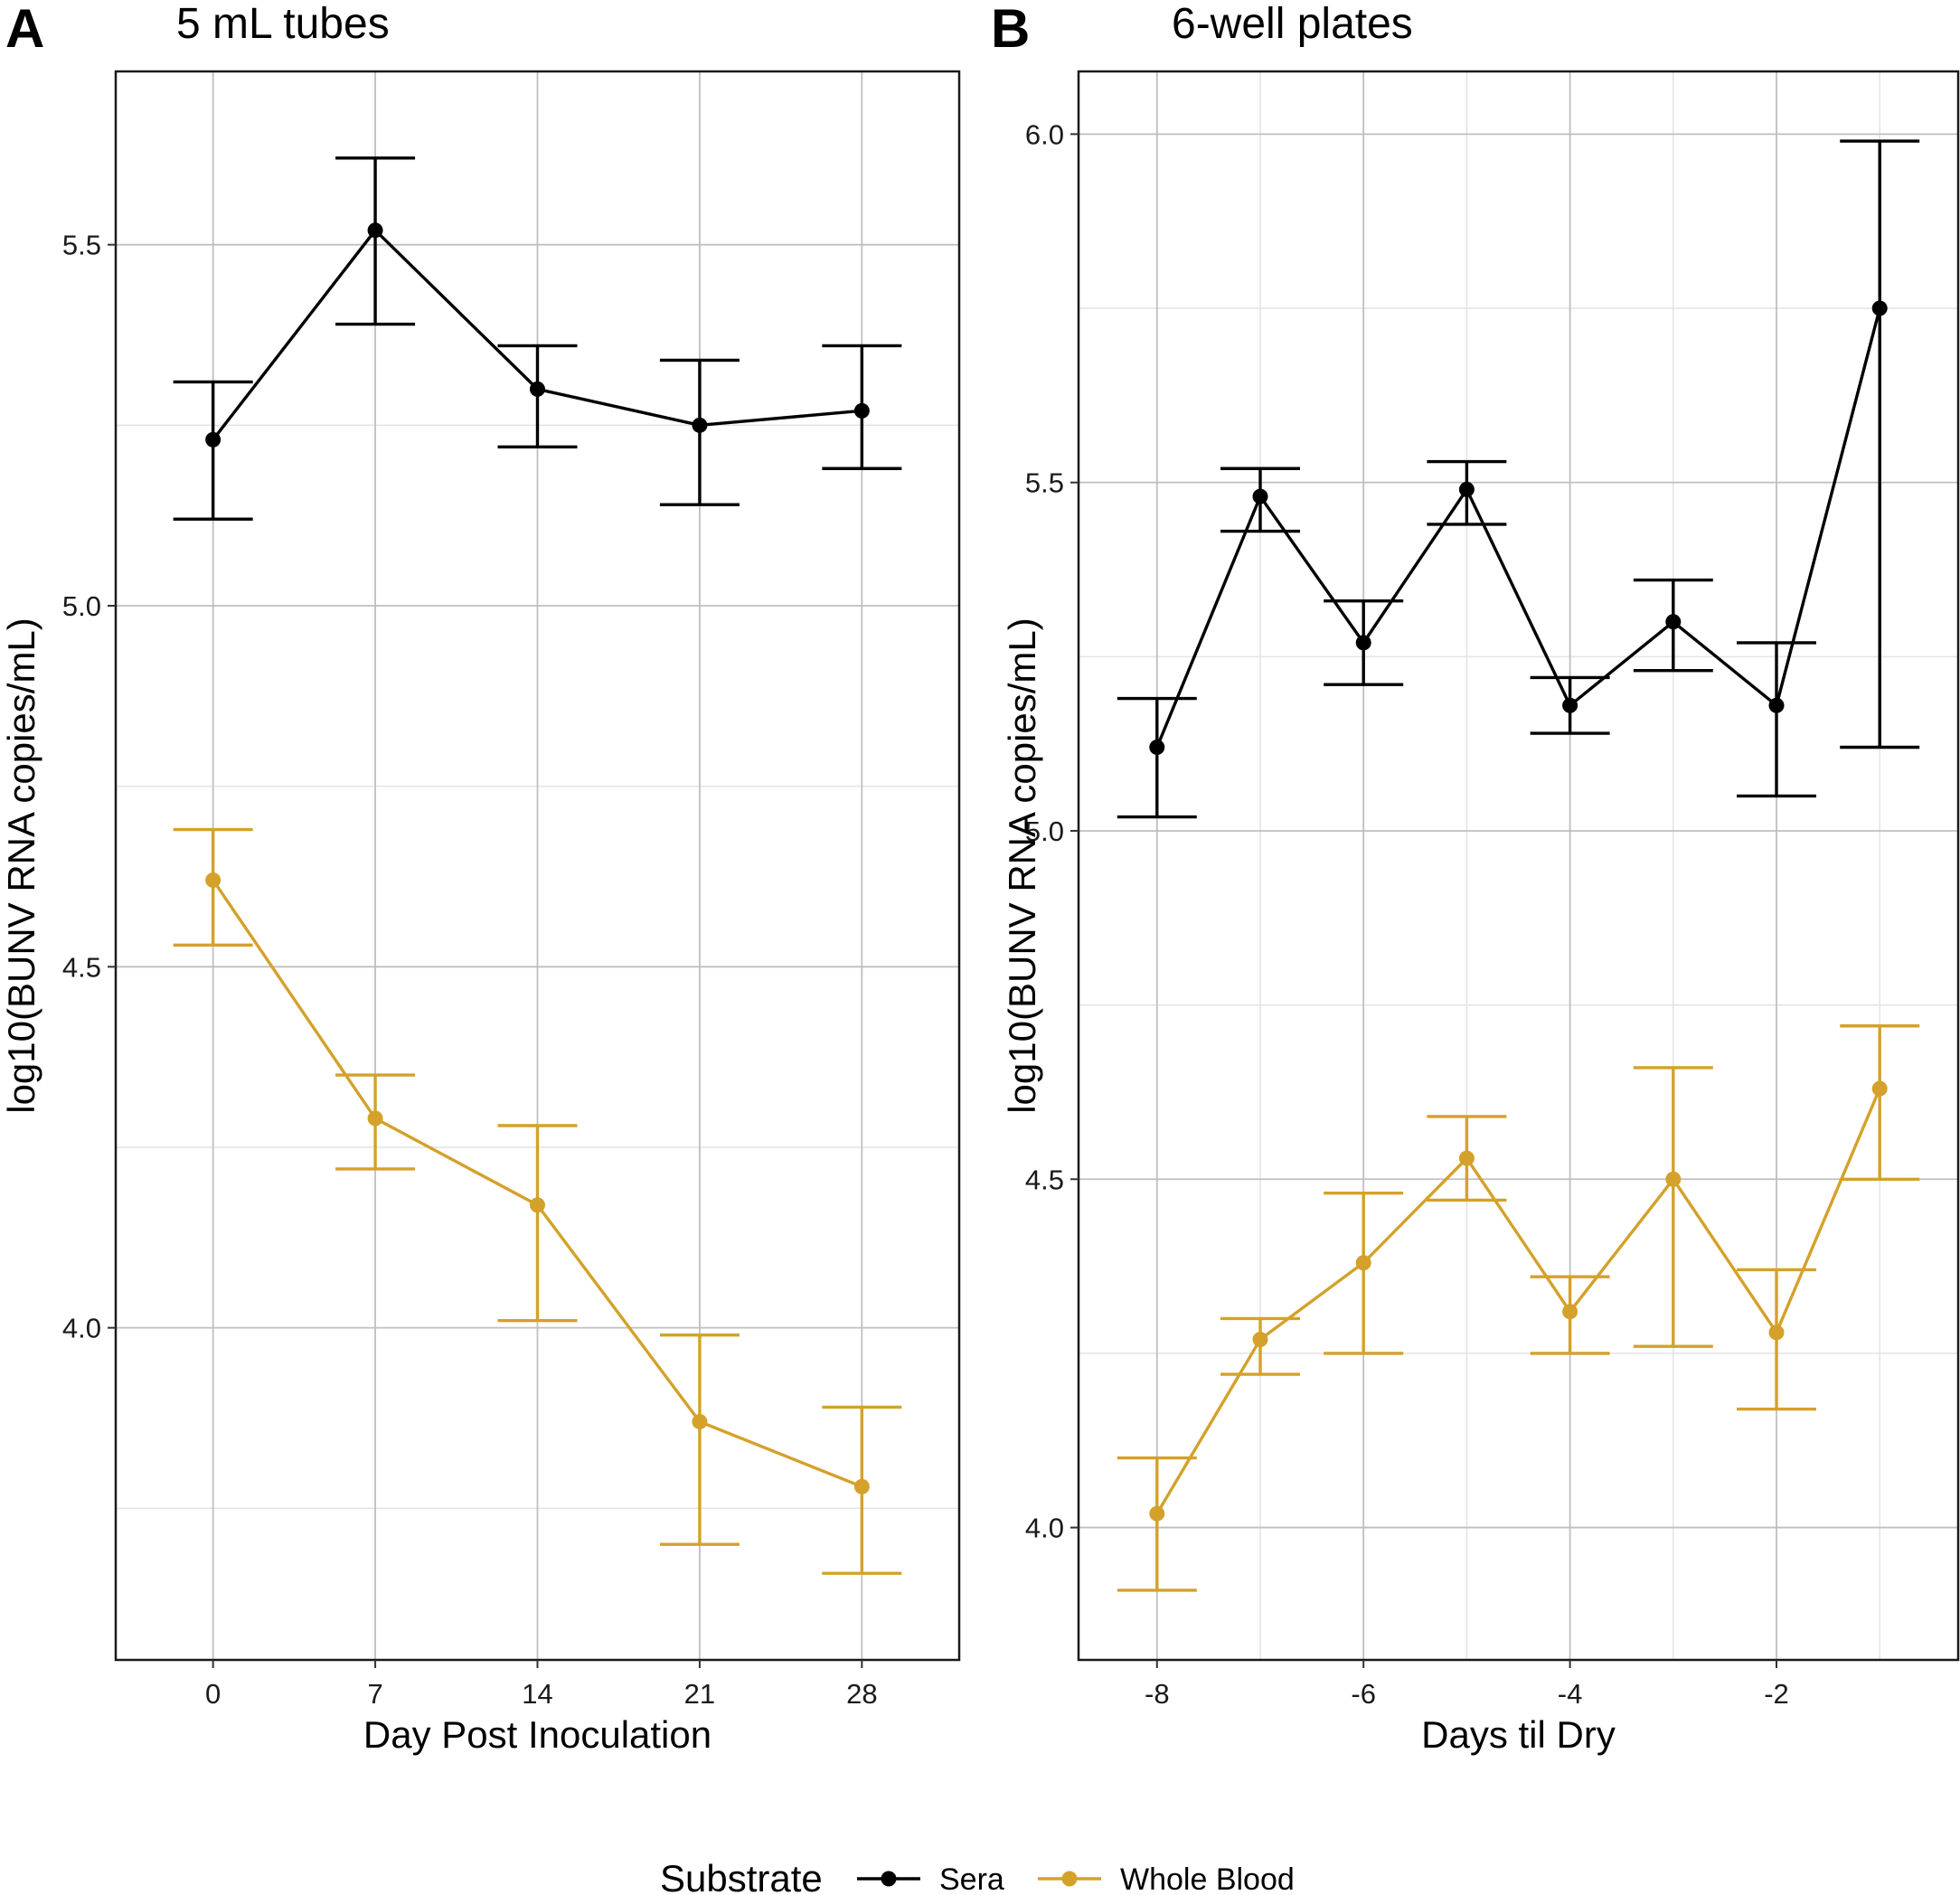 This screenshot has width=1960, height=1895. Describe the element at coordinates (24, 29) in the screenshot. I see `panel-letter: A` at that location.